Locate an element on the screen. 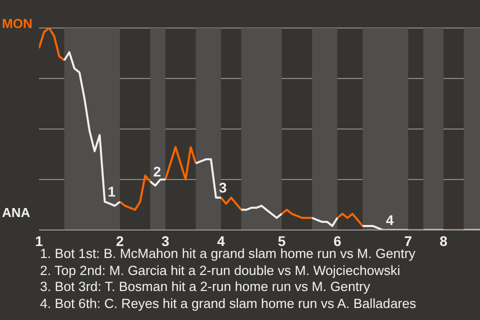 This screenshot has height=320, width=480. annotation: 4 is located at coordinates (390, 220).